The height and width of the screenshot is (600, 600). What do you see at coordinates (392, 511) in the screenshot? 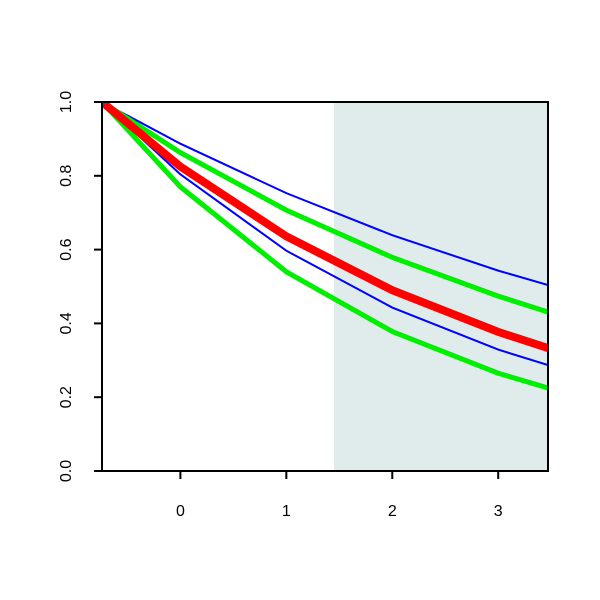
I see `x-tick-label: 2` at bounding box center [392, 511].